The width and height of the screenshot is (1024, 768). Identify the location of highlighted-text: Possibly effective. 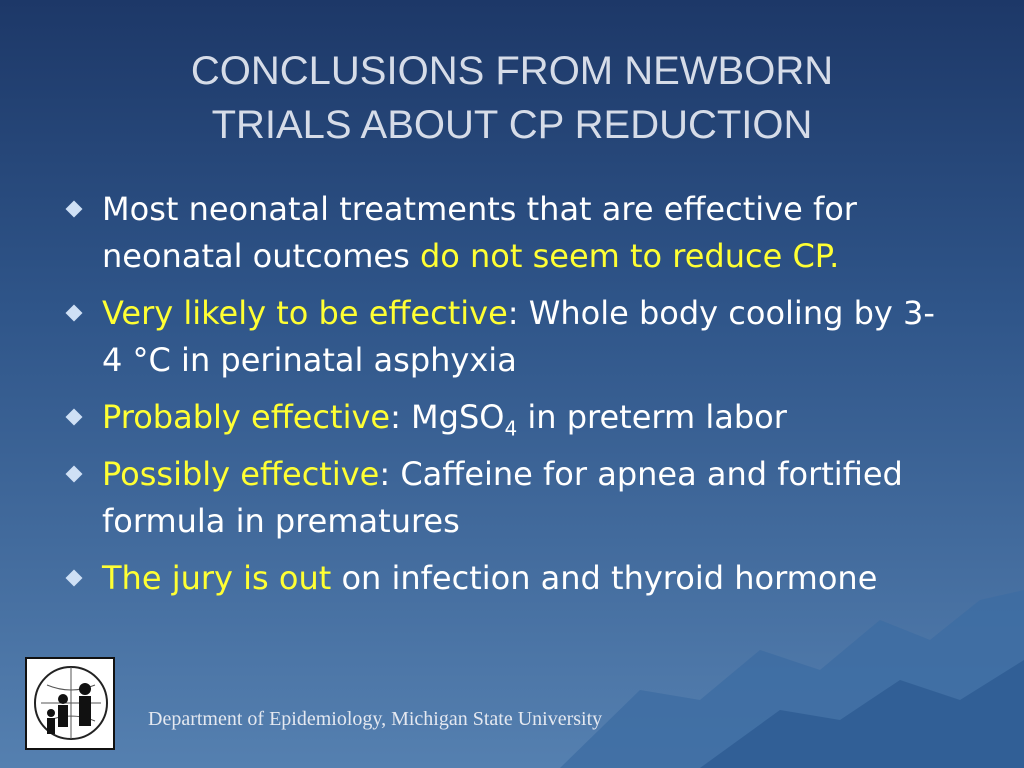
(241, 474).